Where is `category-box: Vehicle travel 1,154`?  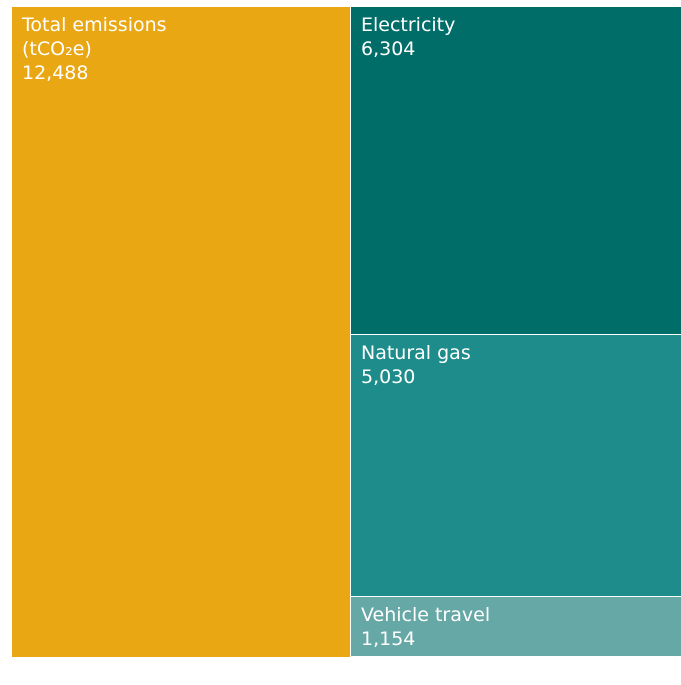
category-box: Vehicle travel 1,154 is located at coordinates (516, 626).